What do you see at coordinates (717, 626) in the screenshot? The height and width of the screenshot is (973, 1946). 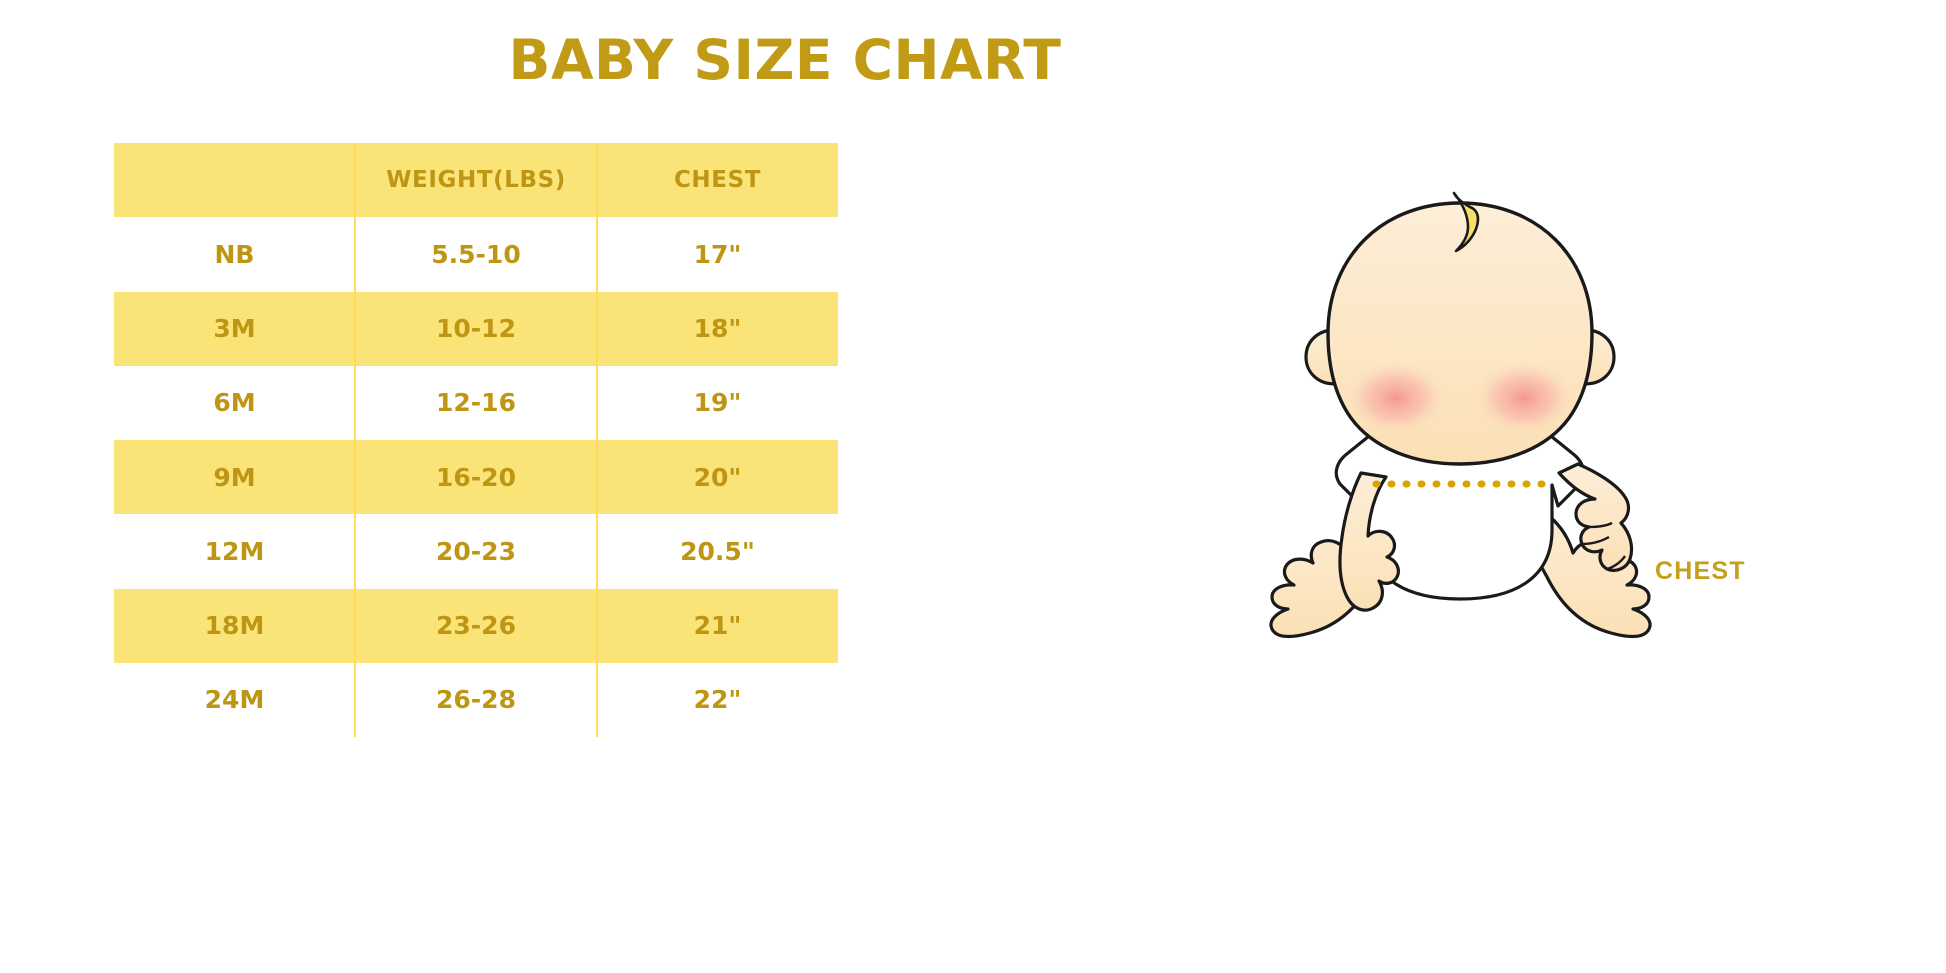 I see `cell-chest: 21"` at bounding box center [717, 626].